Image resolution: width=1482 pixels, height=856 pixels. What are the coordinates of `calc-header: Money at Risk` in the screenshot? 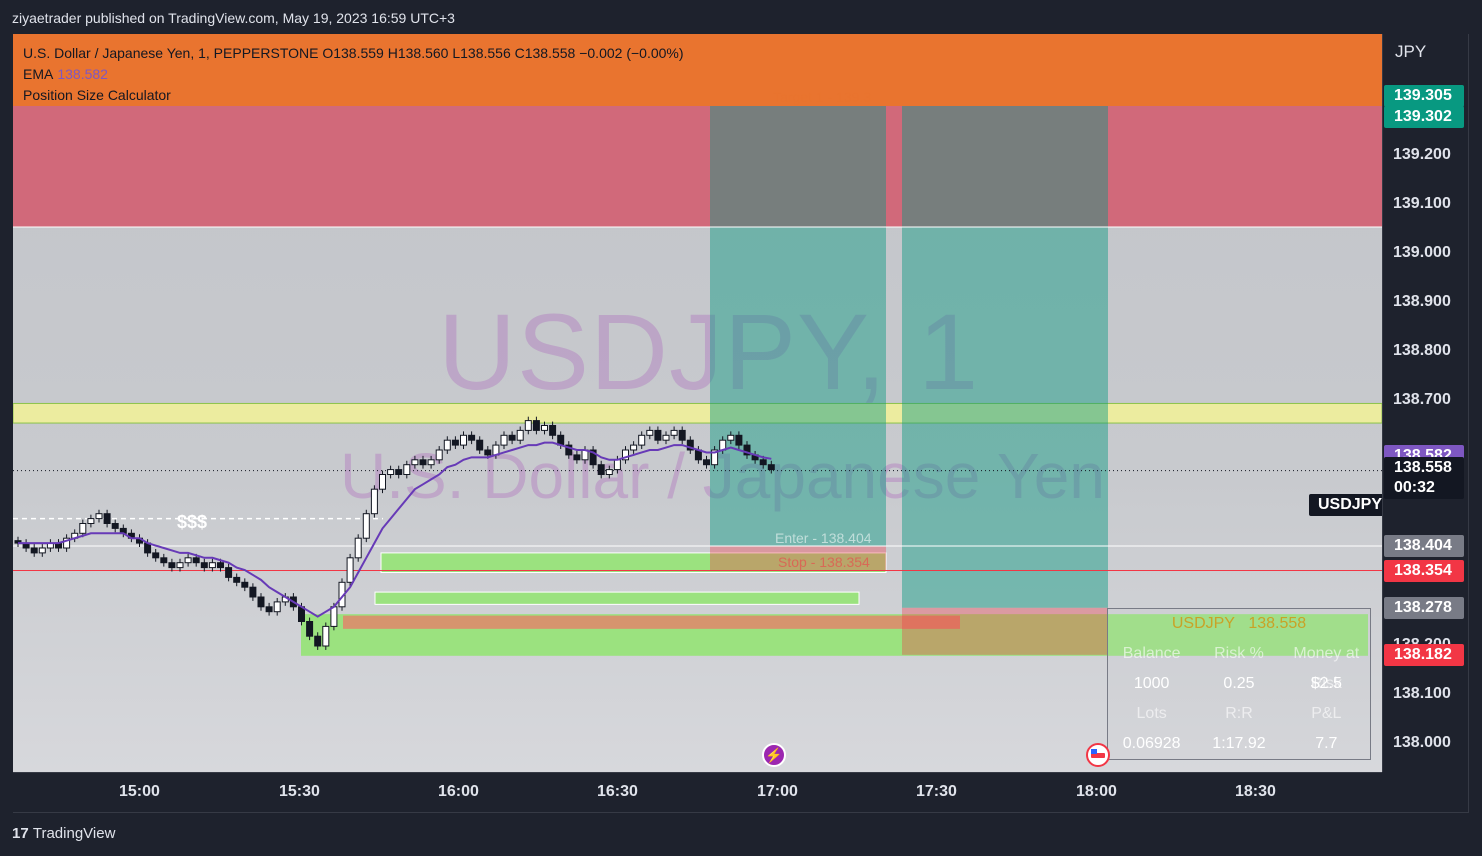 It's located at (1326, 668).